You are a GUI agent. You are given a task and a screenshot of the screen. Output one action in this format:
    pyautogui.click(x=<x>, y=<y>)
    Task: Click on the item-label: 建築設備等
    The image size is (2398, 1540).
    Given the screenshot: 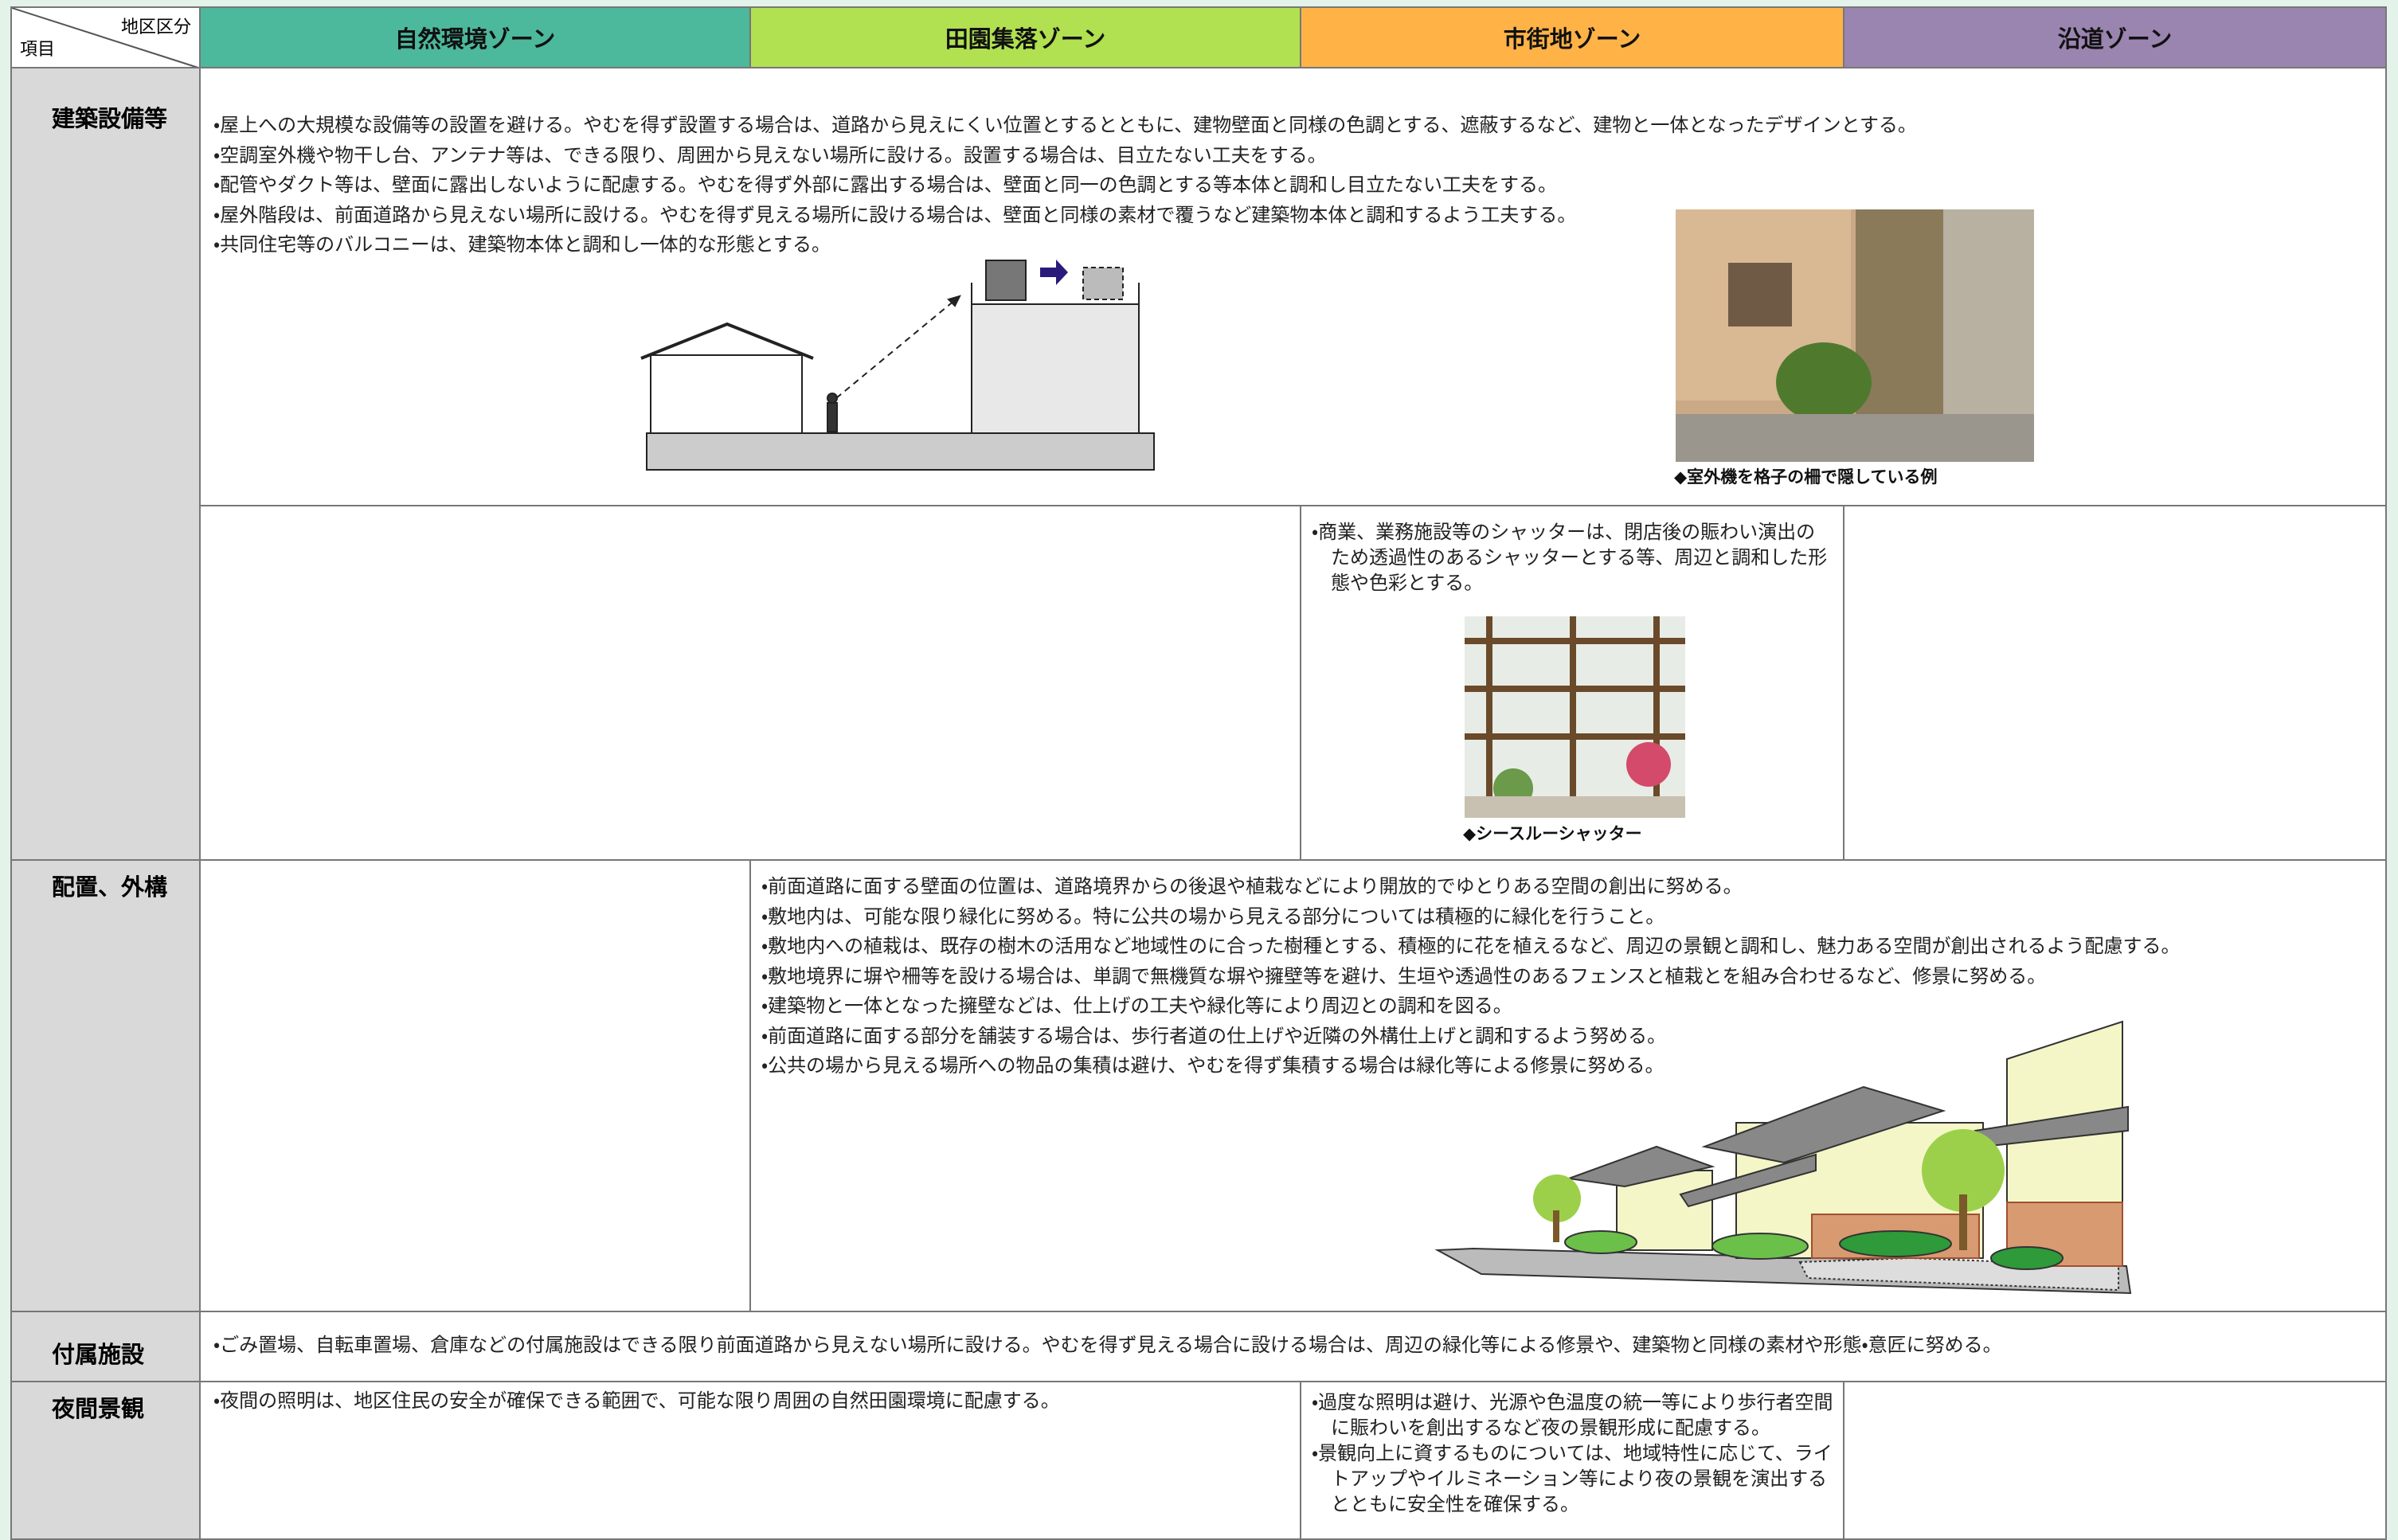 What is the action you would take?
    pyautogui.click(x=106, y=464)
    